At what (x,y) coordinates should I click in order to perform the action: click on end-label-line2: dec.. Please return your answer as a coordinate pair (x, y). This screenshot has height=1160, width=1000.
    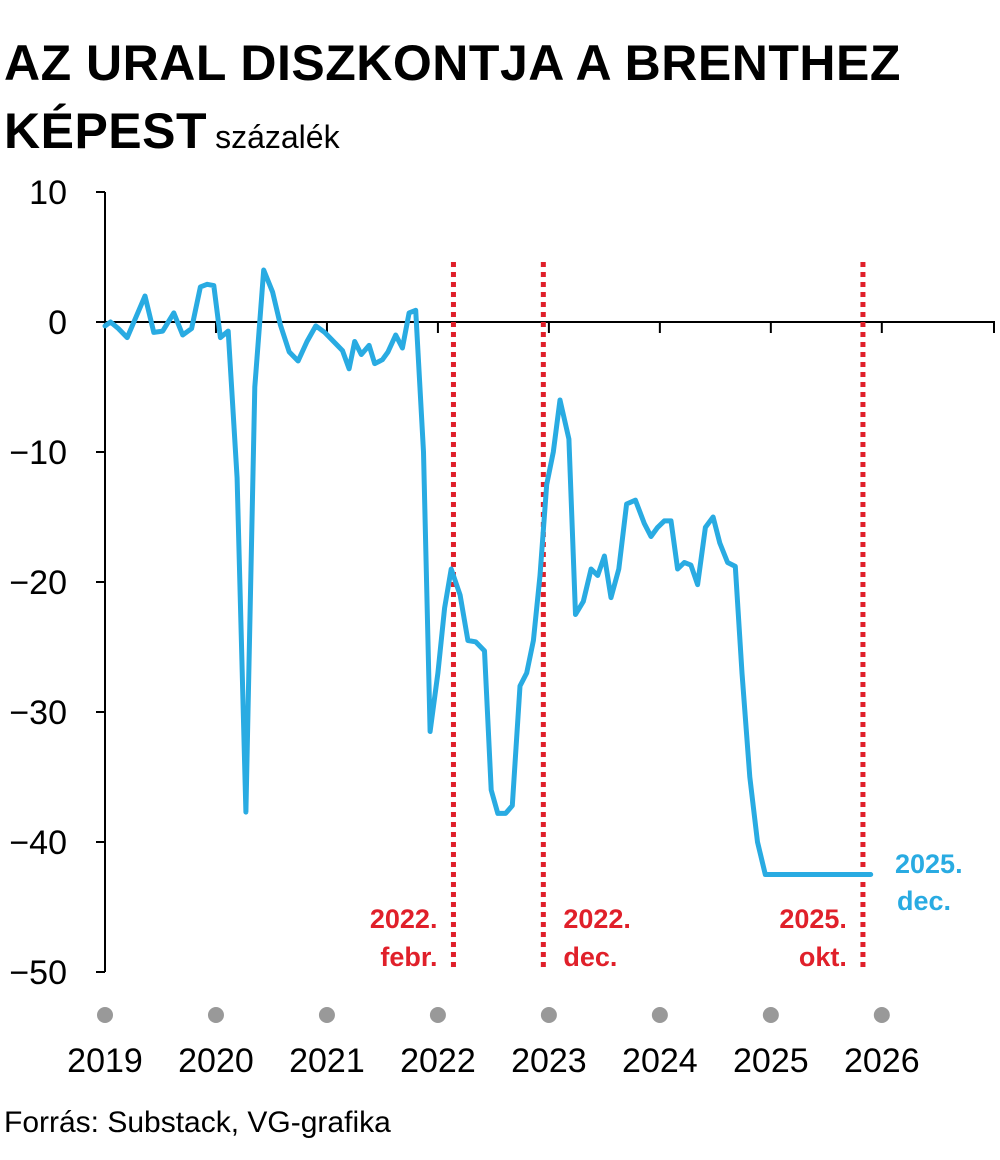
    Looking at the image, I should click on (924, 901).